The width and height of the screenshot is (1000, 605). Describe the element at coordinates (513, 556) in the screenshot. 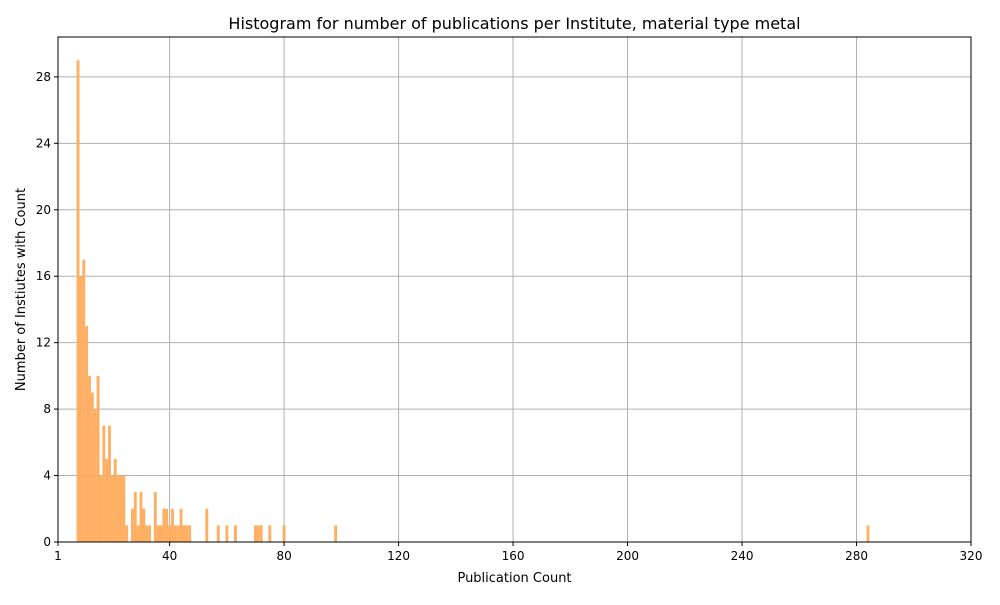

I see `x-tick-label: 160` at that location.